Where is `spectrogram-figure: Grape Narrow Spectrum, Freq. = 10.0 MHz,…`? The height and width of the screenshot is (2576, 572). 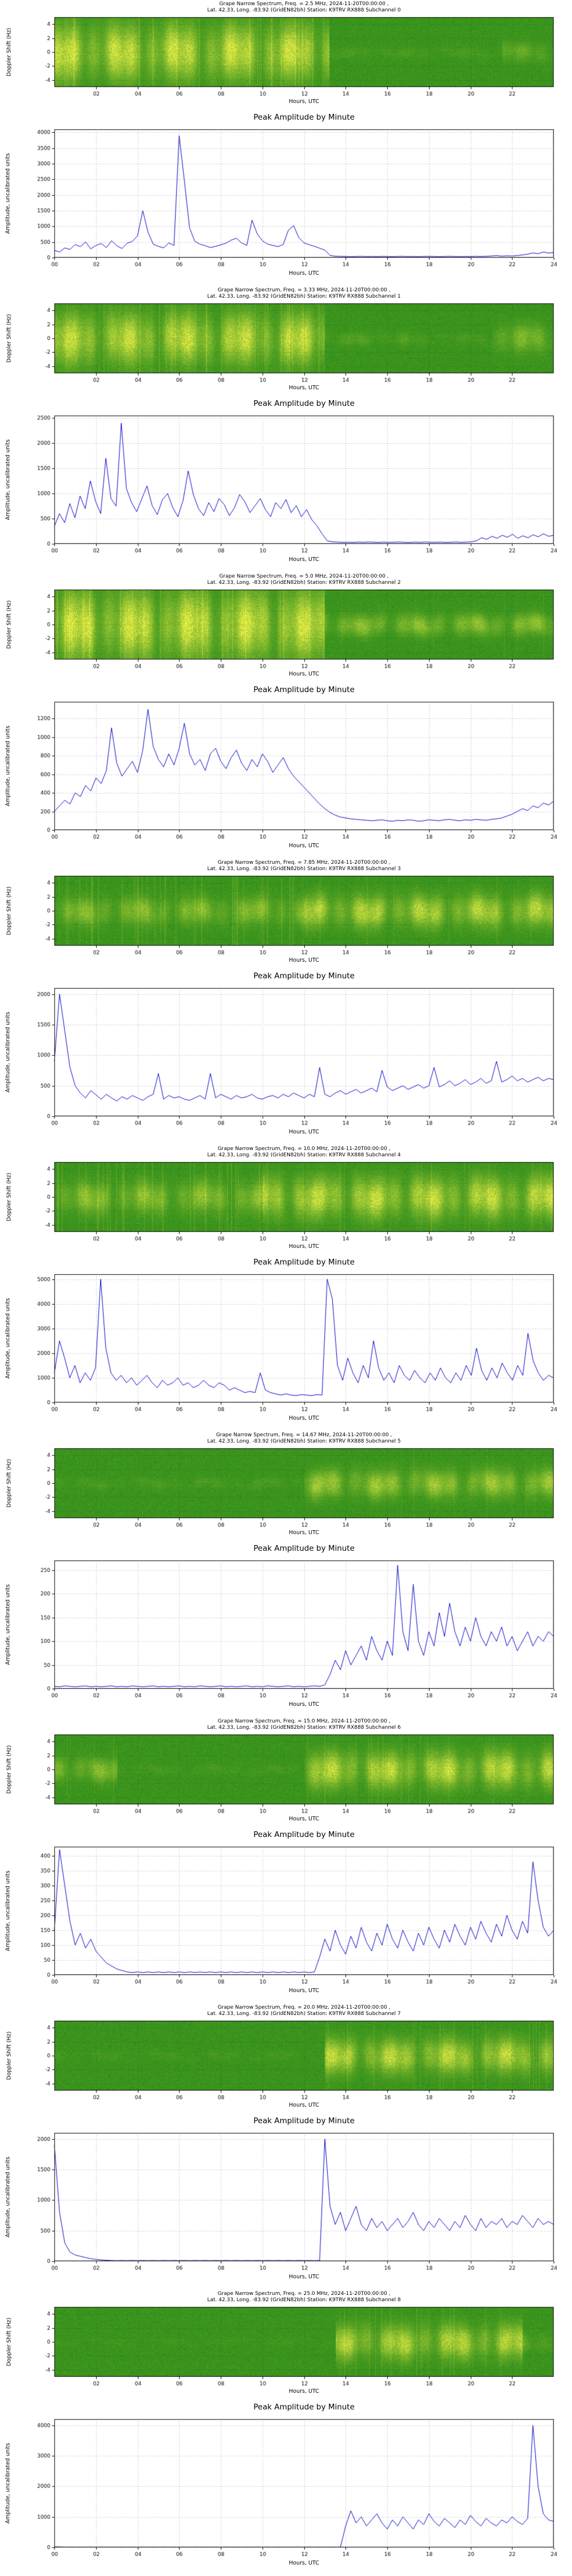
spectrogram-figure: Grape Narrow Spectrum, Freq. = 10.0 MHz,… is located at coordinates (286, 1200).